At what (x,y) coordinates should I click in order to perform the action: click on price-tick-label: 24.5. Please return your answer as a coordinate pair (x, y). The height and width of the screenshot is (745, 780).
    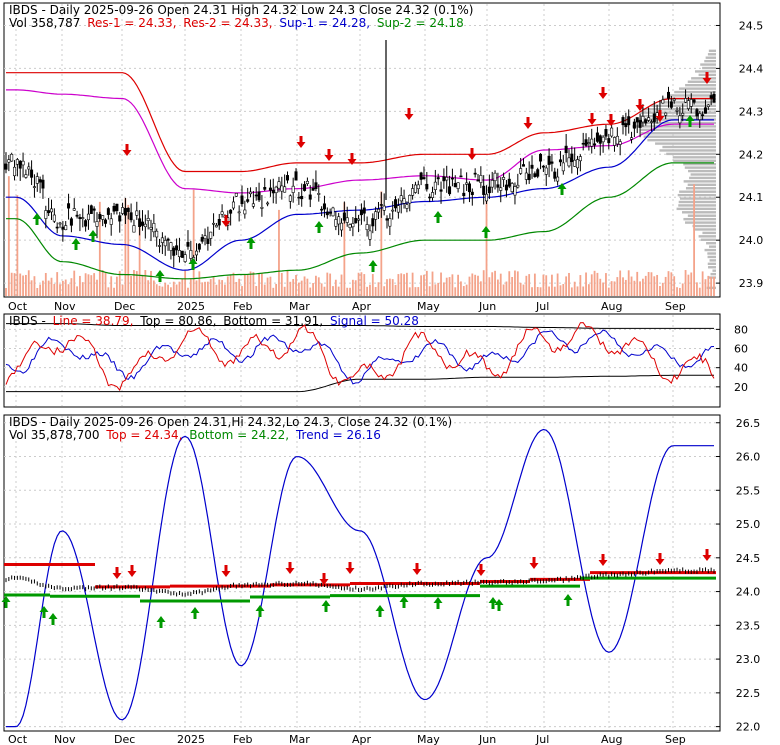
    Looking at the image, I should click on (751, 25).